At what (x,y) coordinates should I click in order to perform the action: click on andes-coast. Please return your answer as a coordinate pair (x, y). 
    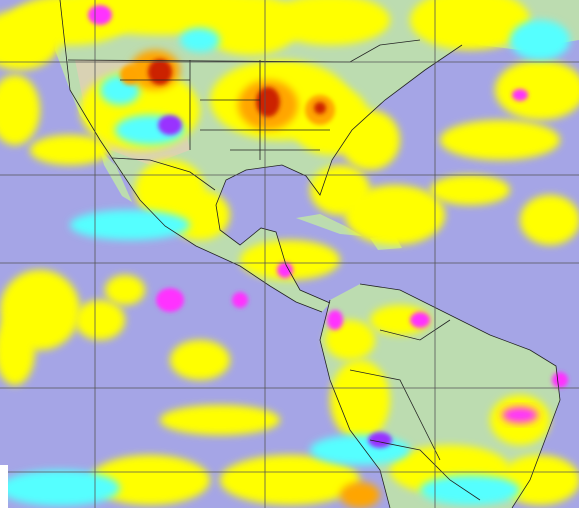
    Looking at the image, I should click on (355, 403).